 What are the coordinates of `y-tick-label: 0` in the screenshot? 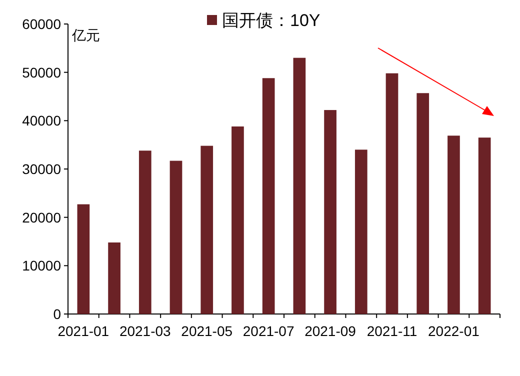 It's located at (57, 314).